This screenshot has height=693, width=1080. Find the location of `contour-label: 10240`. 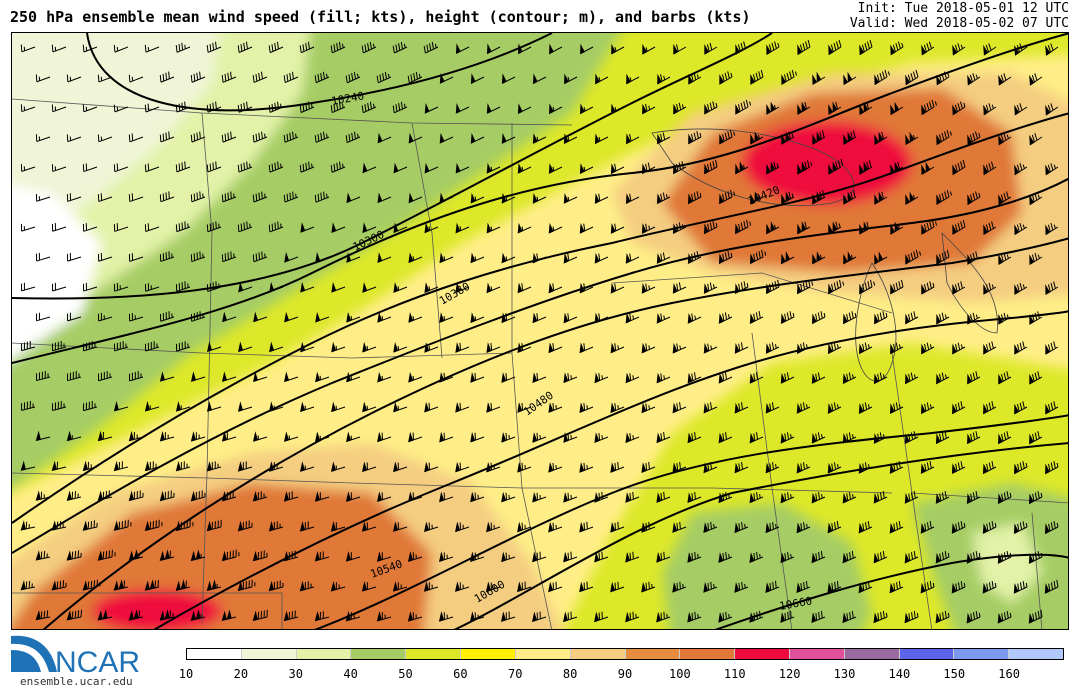

contour-label: 10240 is located at coordinates (347, 98).